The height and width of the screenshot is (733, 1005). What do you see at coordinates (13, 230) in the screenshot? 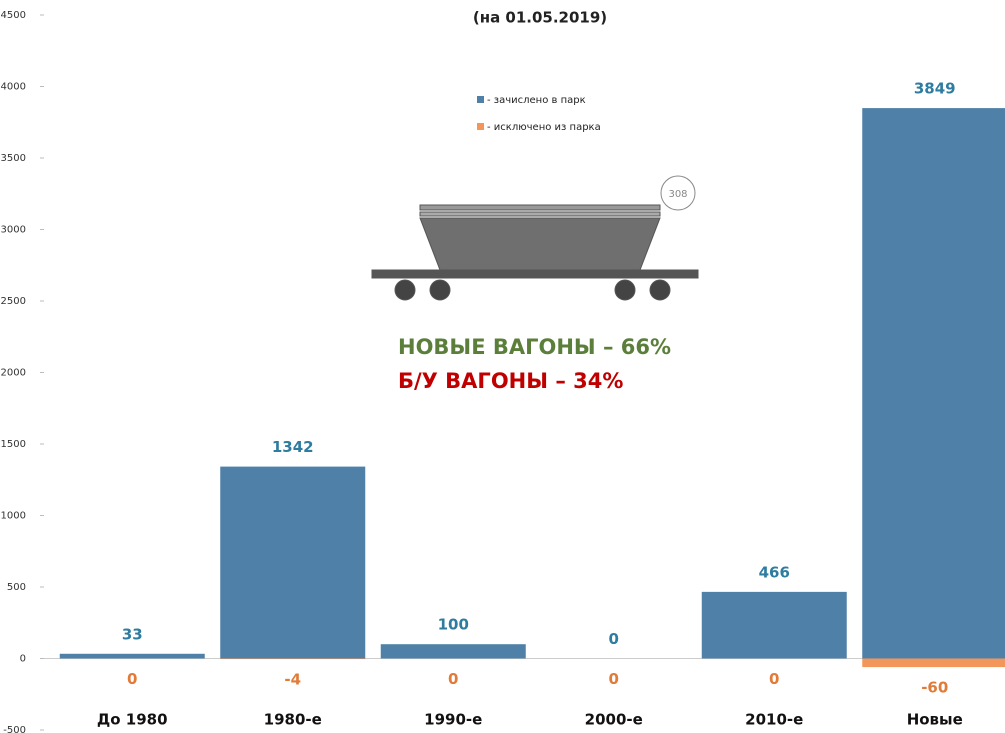
I see `y-tick-label: 3000` at bounding box center [13, 230].